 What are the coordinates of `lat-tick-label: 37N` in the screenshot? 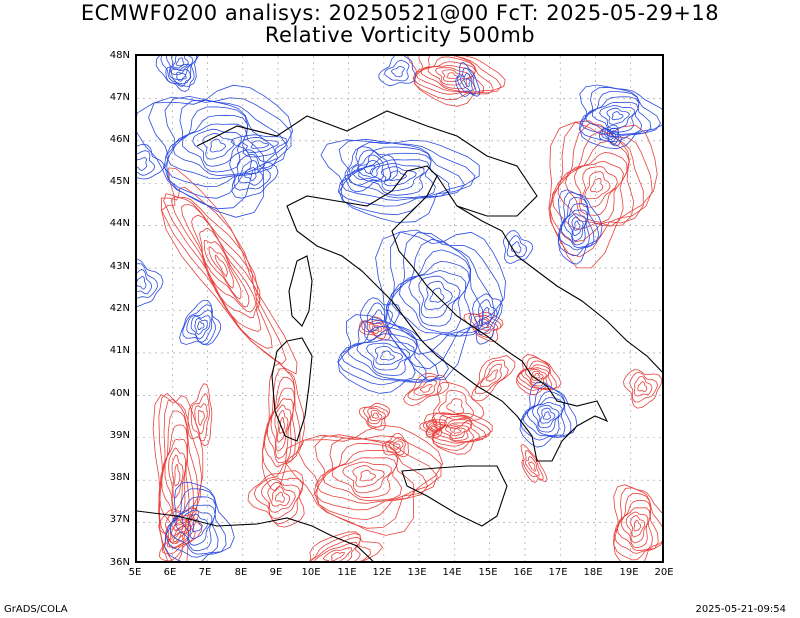 It's located at (119, 519).